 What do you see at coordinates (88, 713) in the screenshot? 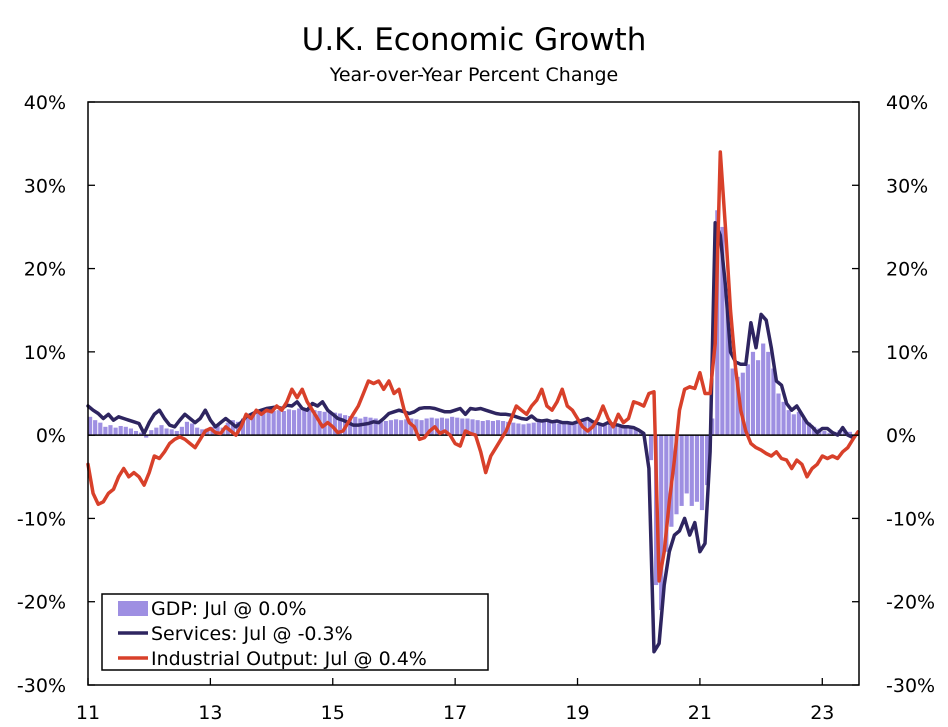
I see `x-tick-label: 11` at bounding box center [88, 713].